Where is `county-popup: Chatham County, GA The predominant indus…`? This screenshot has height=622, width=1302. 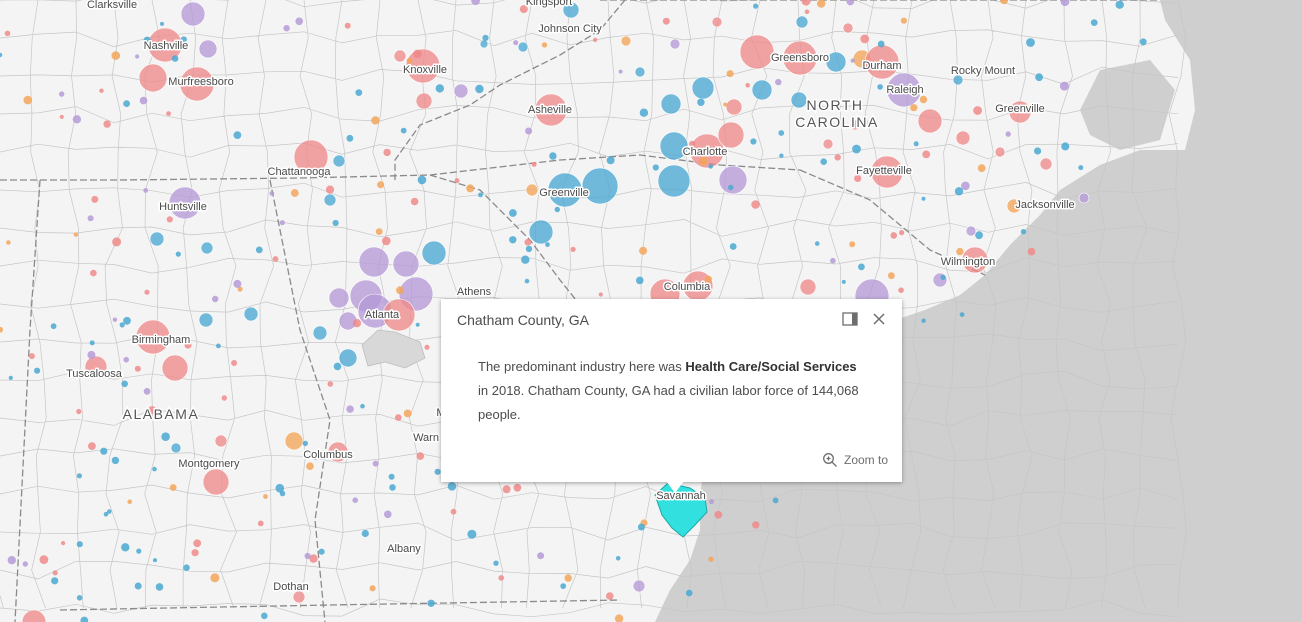
county-popup: Chatham County, GA The predominant indus… is located at coordinates (671, 396).